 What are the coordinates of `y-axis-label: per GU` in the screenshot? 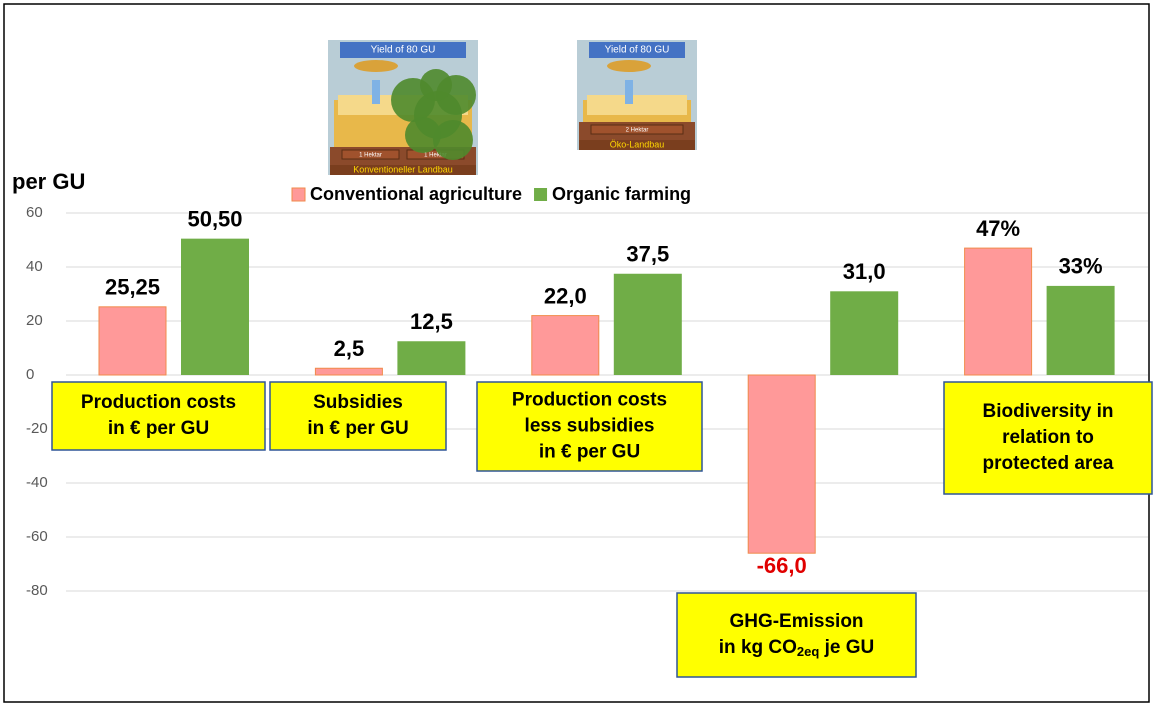 It's located at (48, 181).